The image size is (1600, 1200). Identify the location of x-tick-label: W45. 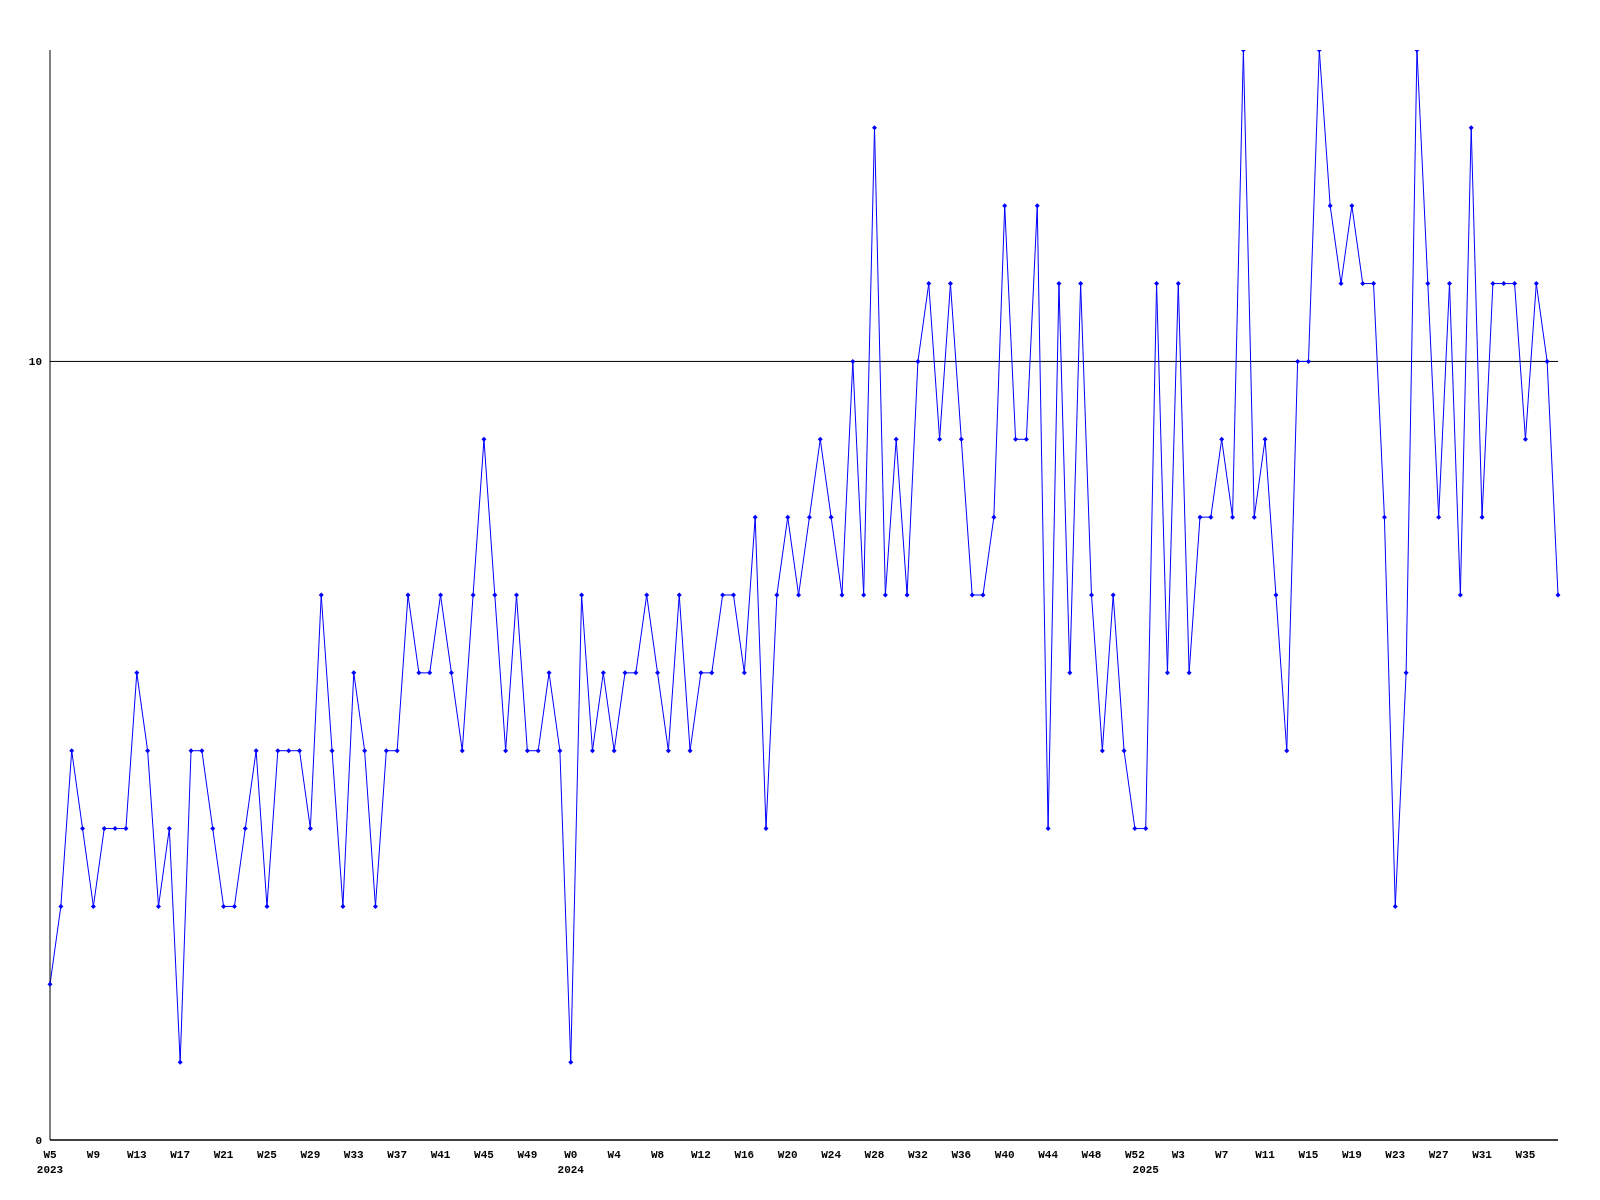
(484, 1155).